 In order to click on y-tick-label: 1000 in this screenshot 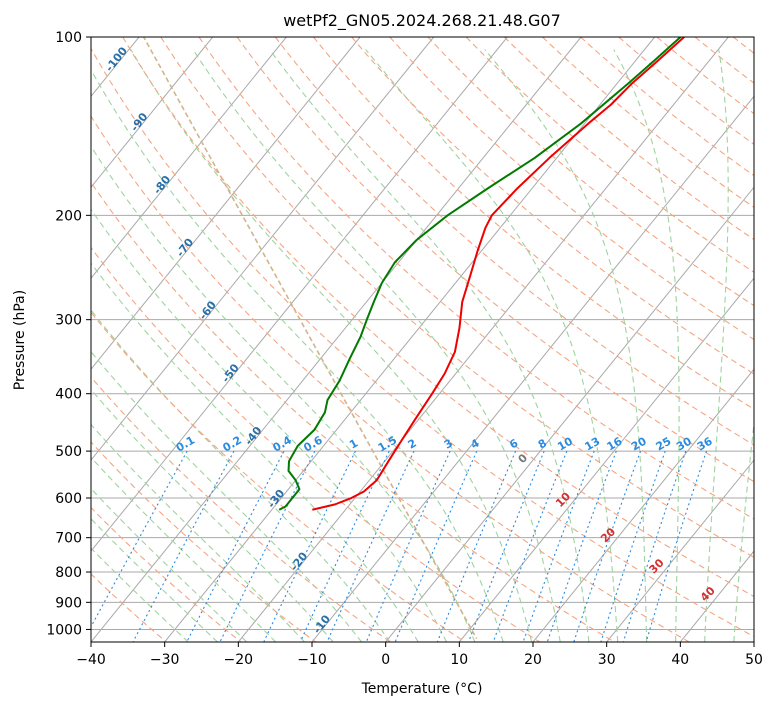, I will do `click(64, 630)`.